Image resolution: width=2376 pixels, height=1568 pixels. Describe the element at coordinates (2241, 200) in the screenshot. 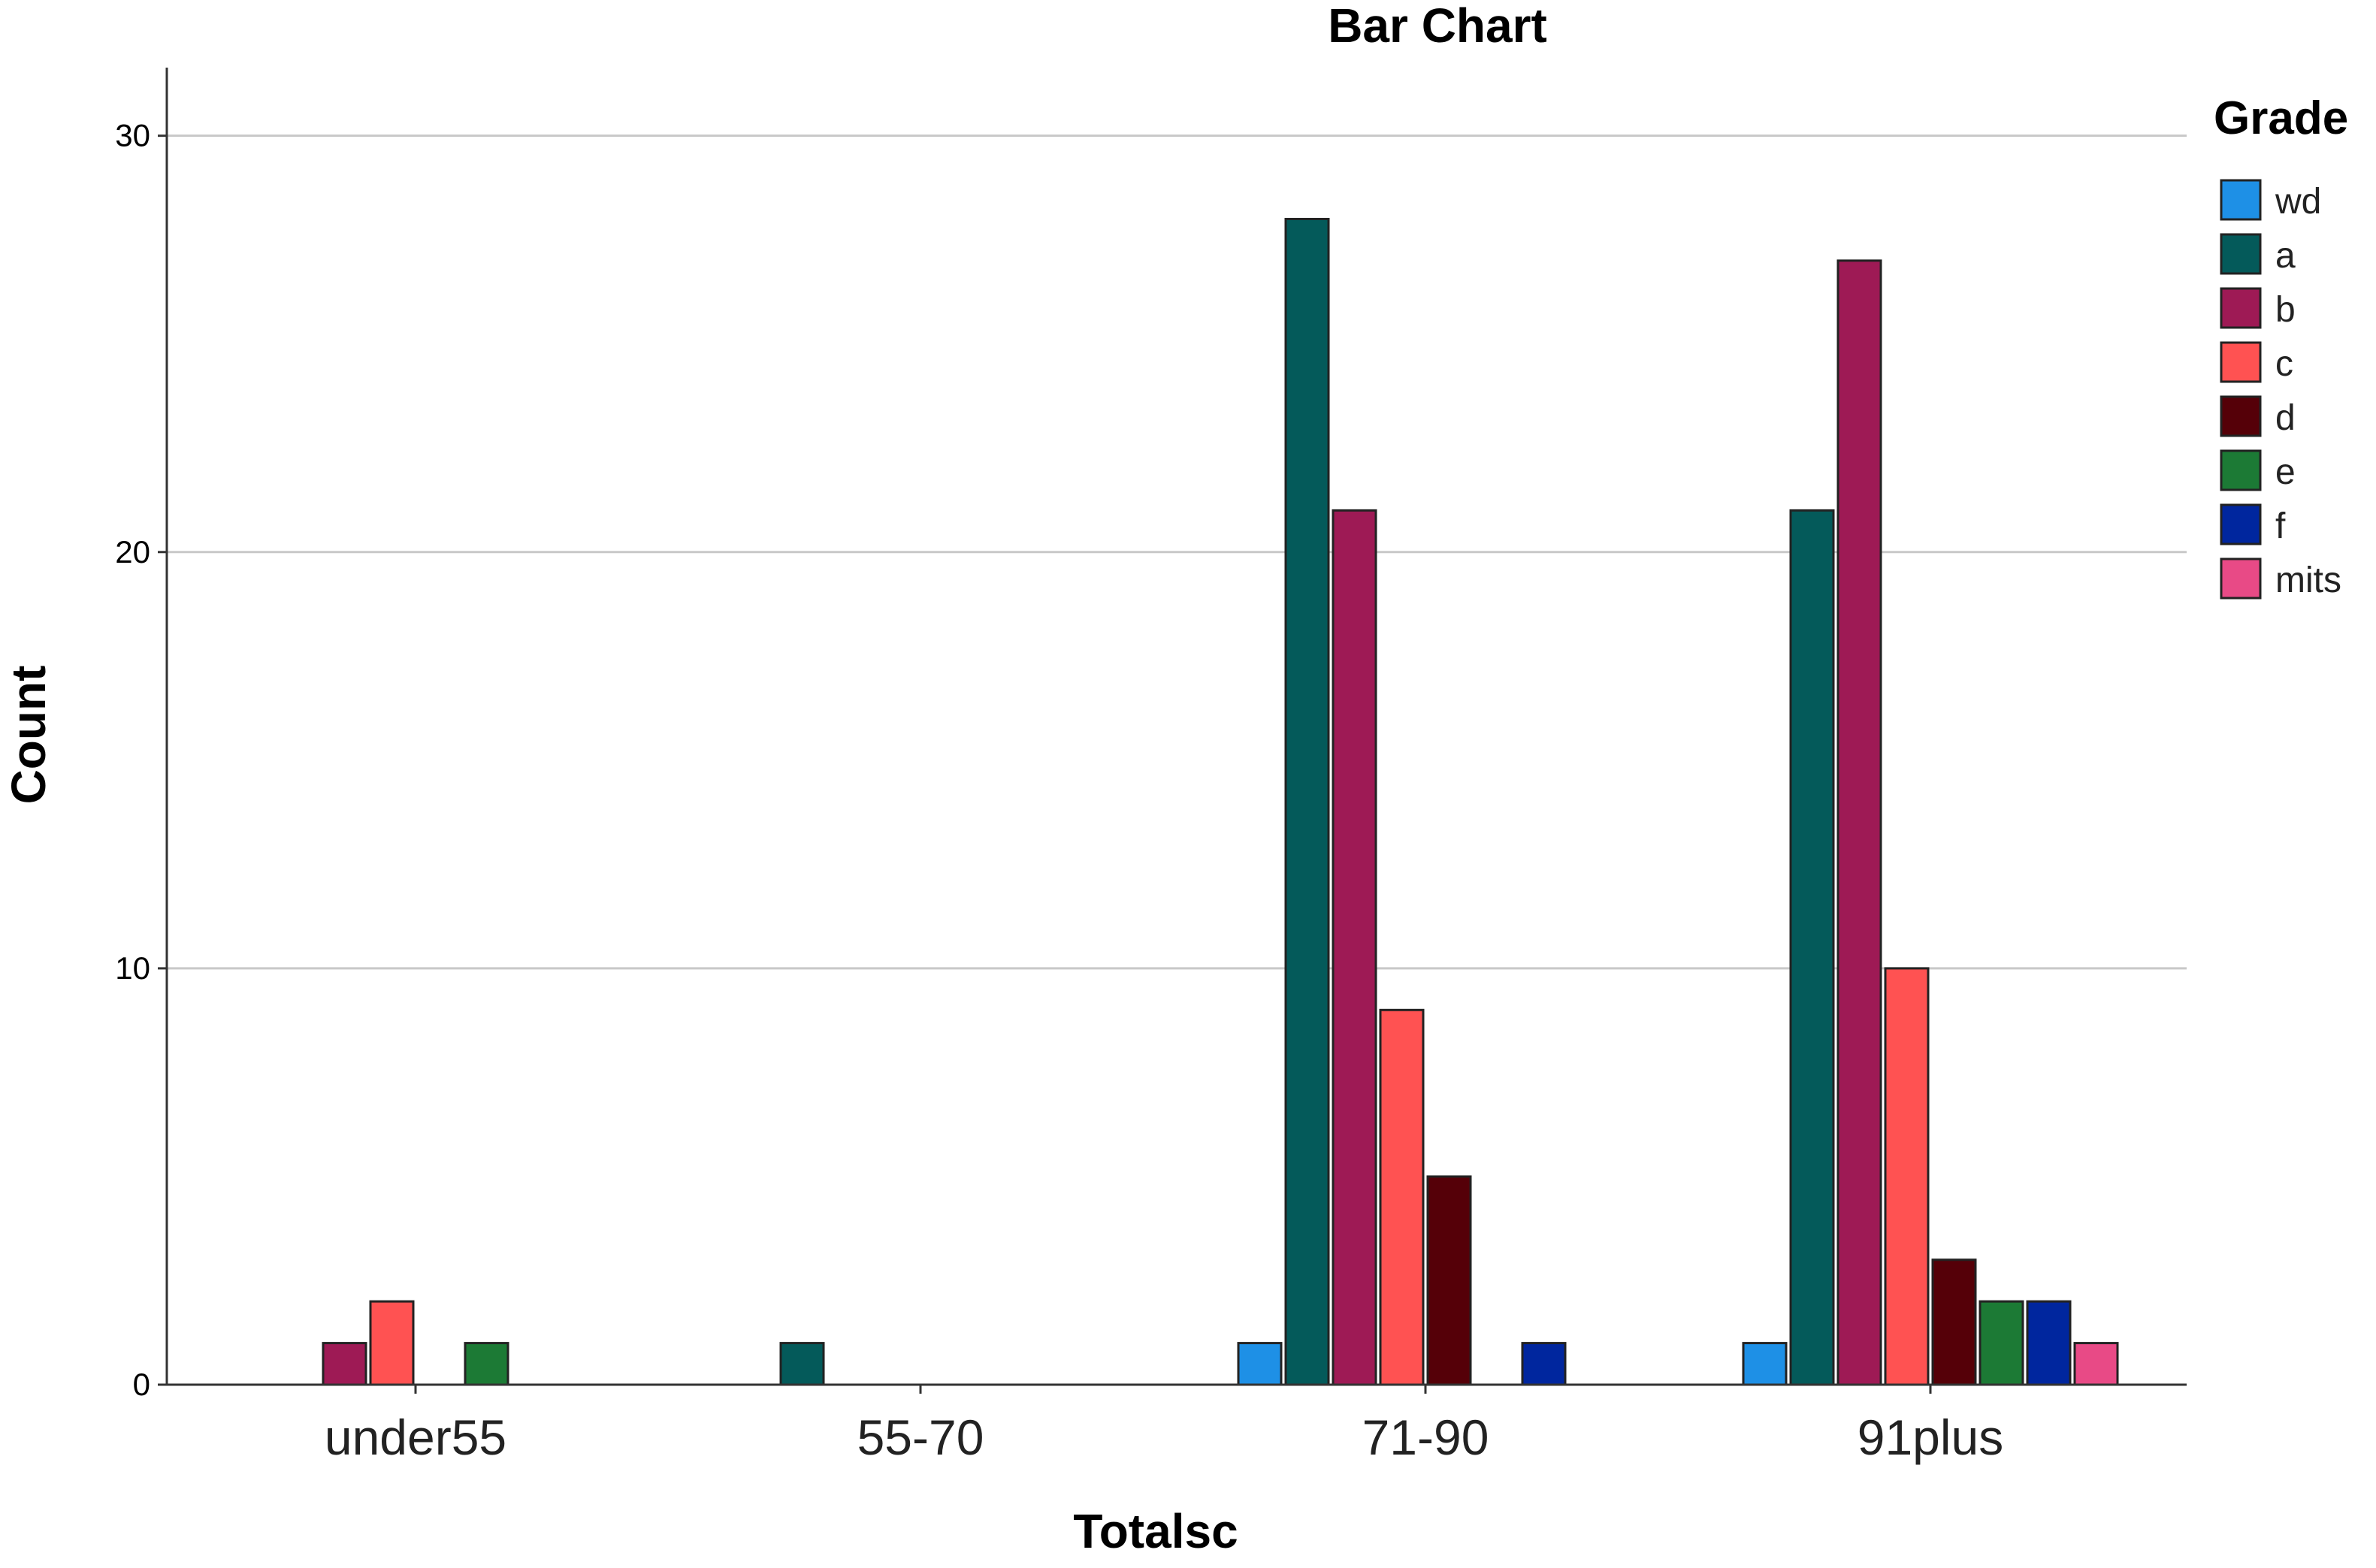

I see `legend-swatch-wd` at that location.